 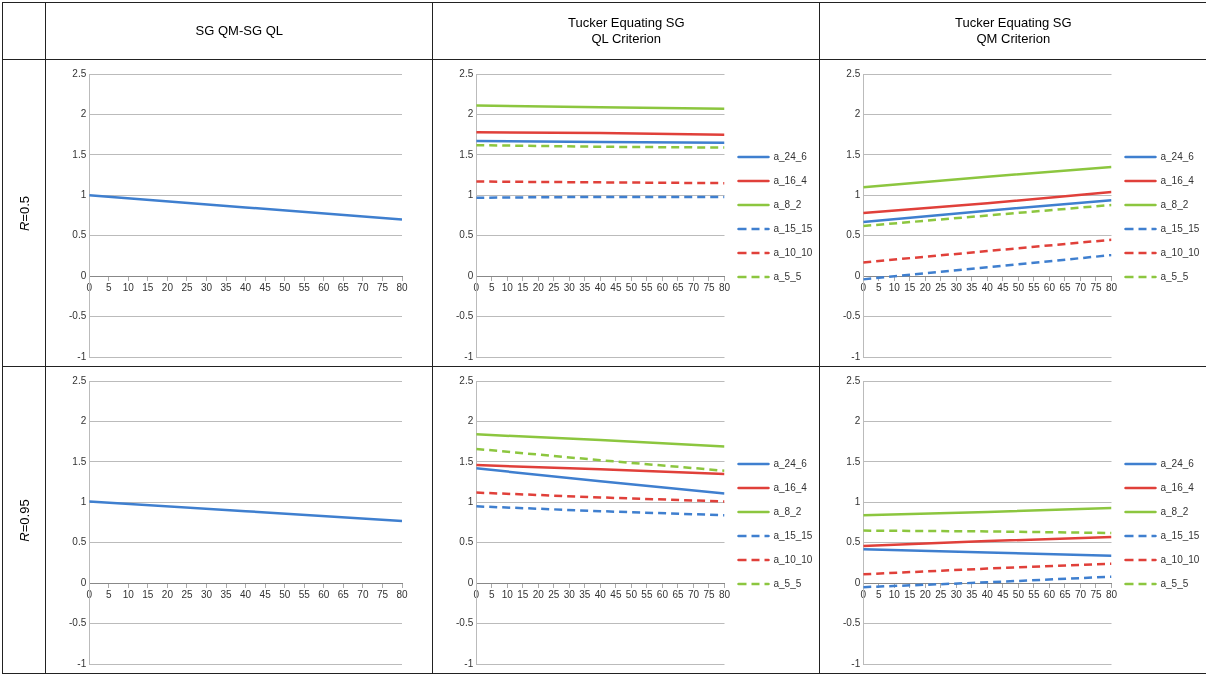 I want to click on legend-label: a_10_10, so click(x=1180, y=252).